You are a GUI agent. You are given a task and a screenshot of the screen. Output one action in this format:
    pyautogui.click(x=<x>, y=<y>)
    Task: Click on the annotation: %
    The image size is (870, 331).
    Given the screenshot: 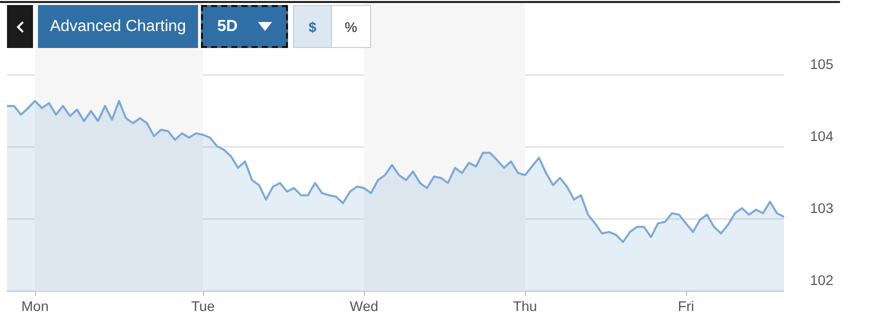 What is the action you would take?
    pyautogui.click(x=351, y=26)
    